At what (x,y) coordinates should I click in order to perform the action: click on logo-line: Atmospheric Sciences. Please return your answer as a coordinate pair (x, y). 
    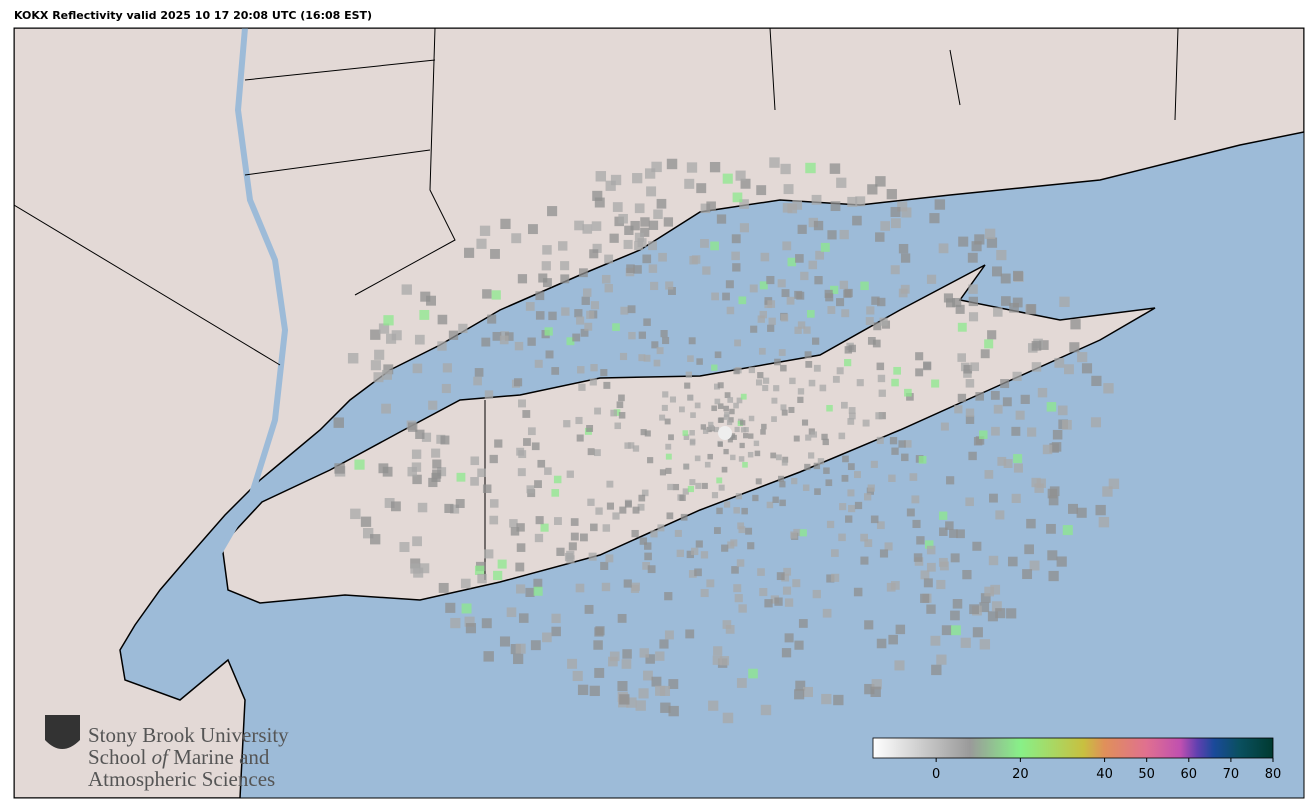
    Looking at the image, I should click on (181, 779).